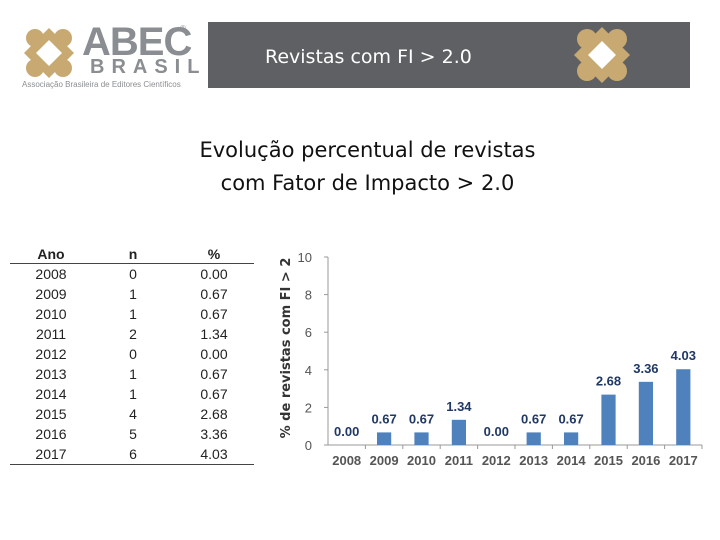 The height and width of the screenshot is (540, 720). What do you see at coordinates (51, 354) in the screenshot?
I see `cell-ano: 2012` at bounding box center [51, 354].